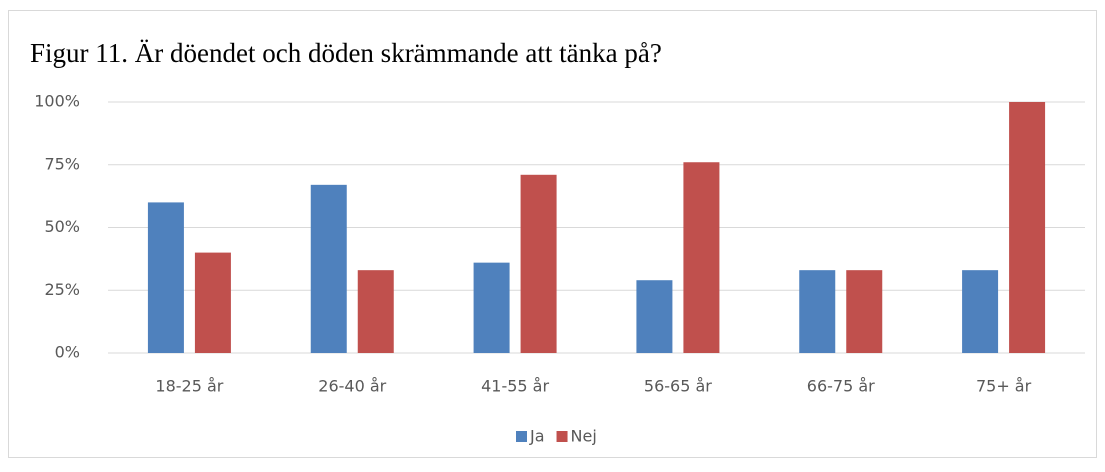 This screenshot has width=1105, height=472. Describe the element at coordinates (189, 386) in the screenshot. I see `x-tick-label: 18-25 år` at that location.